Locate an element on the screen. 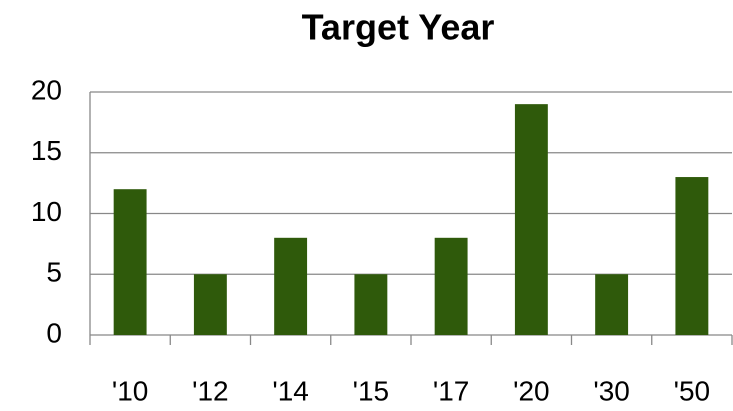 This screenshot has height=411, width=733. y-tick-label: 5 is located at coordinates (54, 272).